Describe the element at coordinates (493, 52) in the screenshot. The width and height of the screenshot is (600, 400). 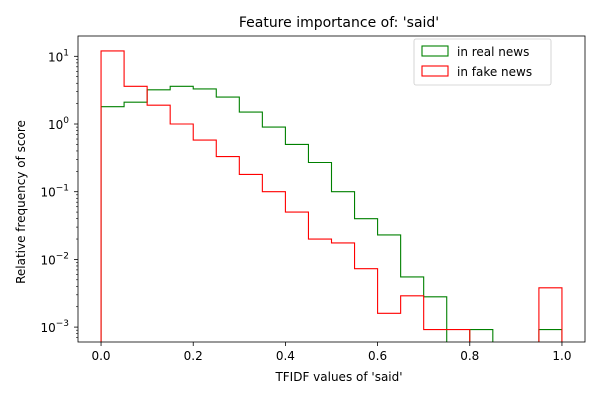
I see `legend-label-real: in real news` at that location.